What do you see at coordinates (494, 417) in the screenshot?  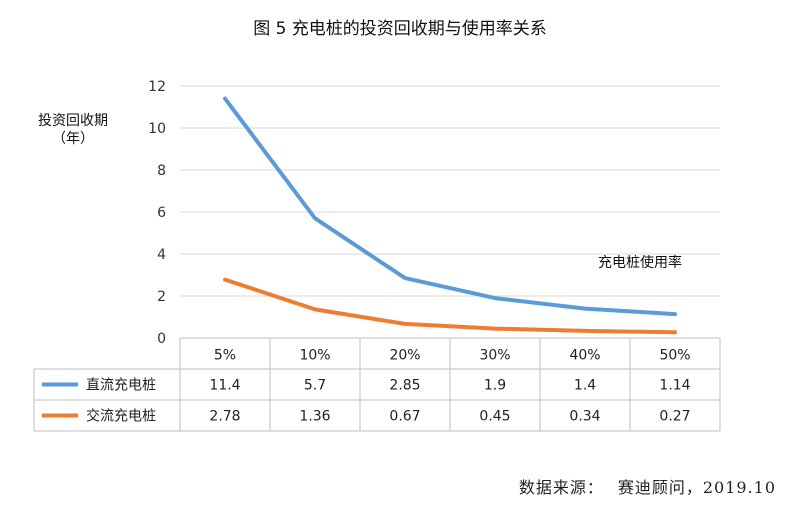 I see `data-value-label: 0.45` at bounding box center [494, 417].